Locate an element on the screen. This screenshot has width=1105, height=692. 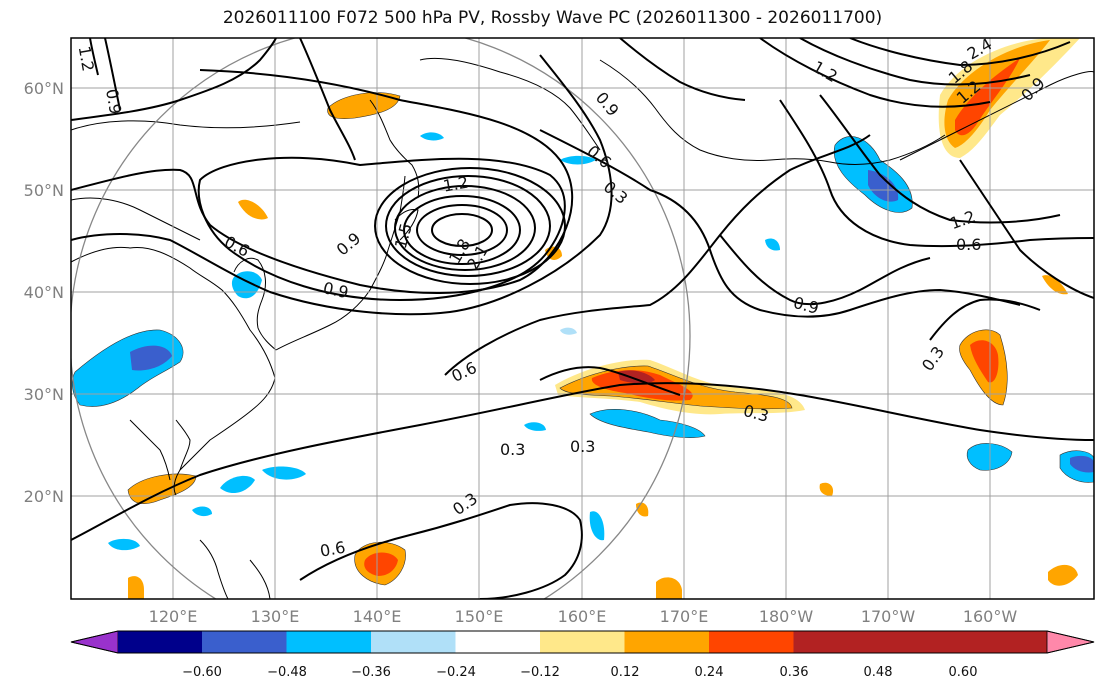
lat-label: 40°N is located at coordinates (44, 292).